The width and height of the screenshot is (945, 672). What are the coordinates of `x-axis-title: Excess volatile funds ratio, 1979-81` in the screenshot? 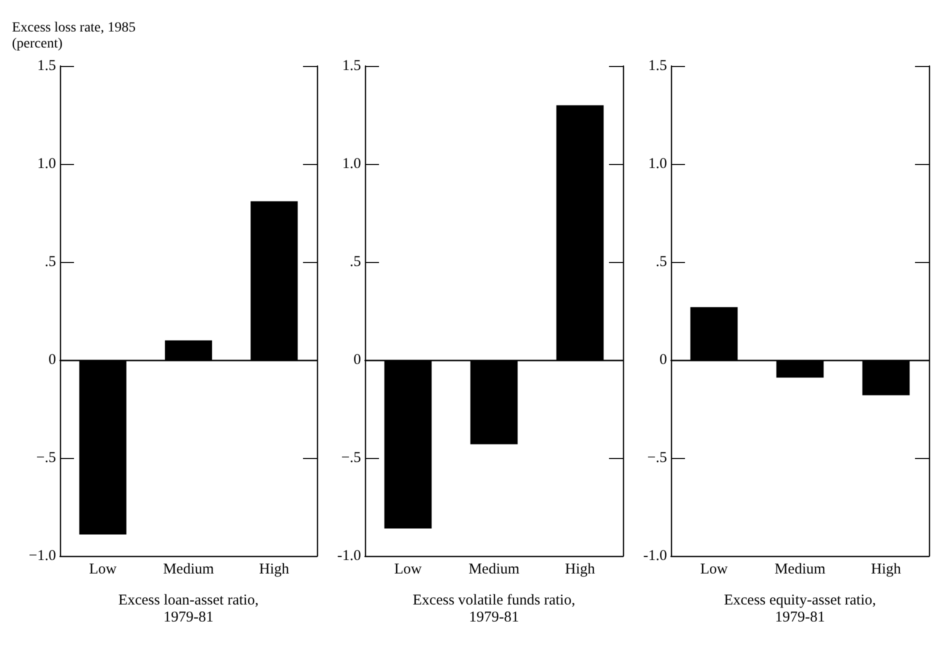 It's located at (494, 609).